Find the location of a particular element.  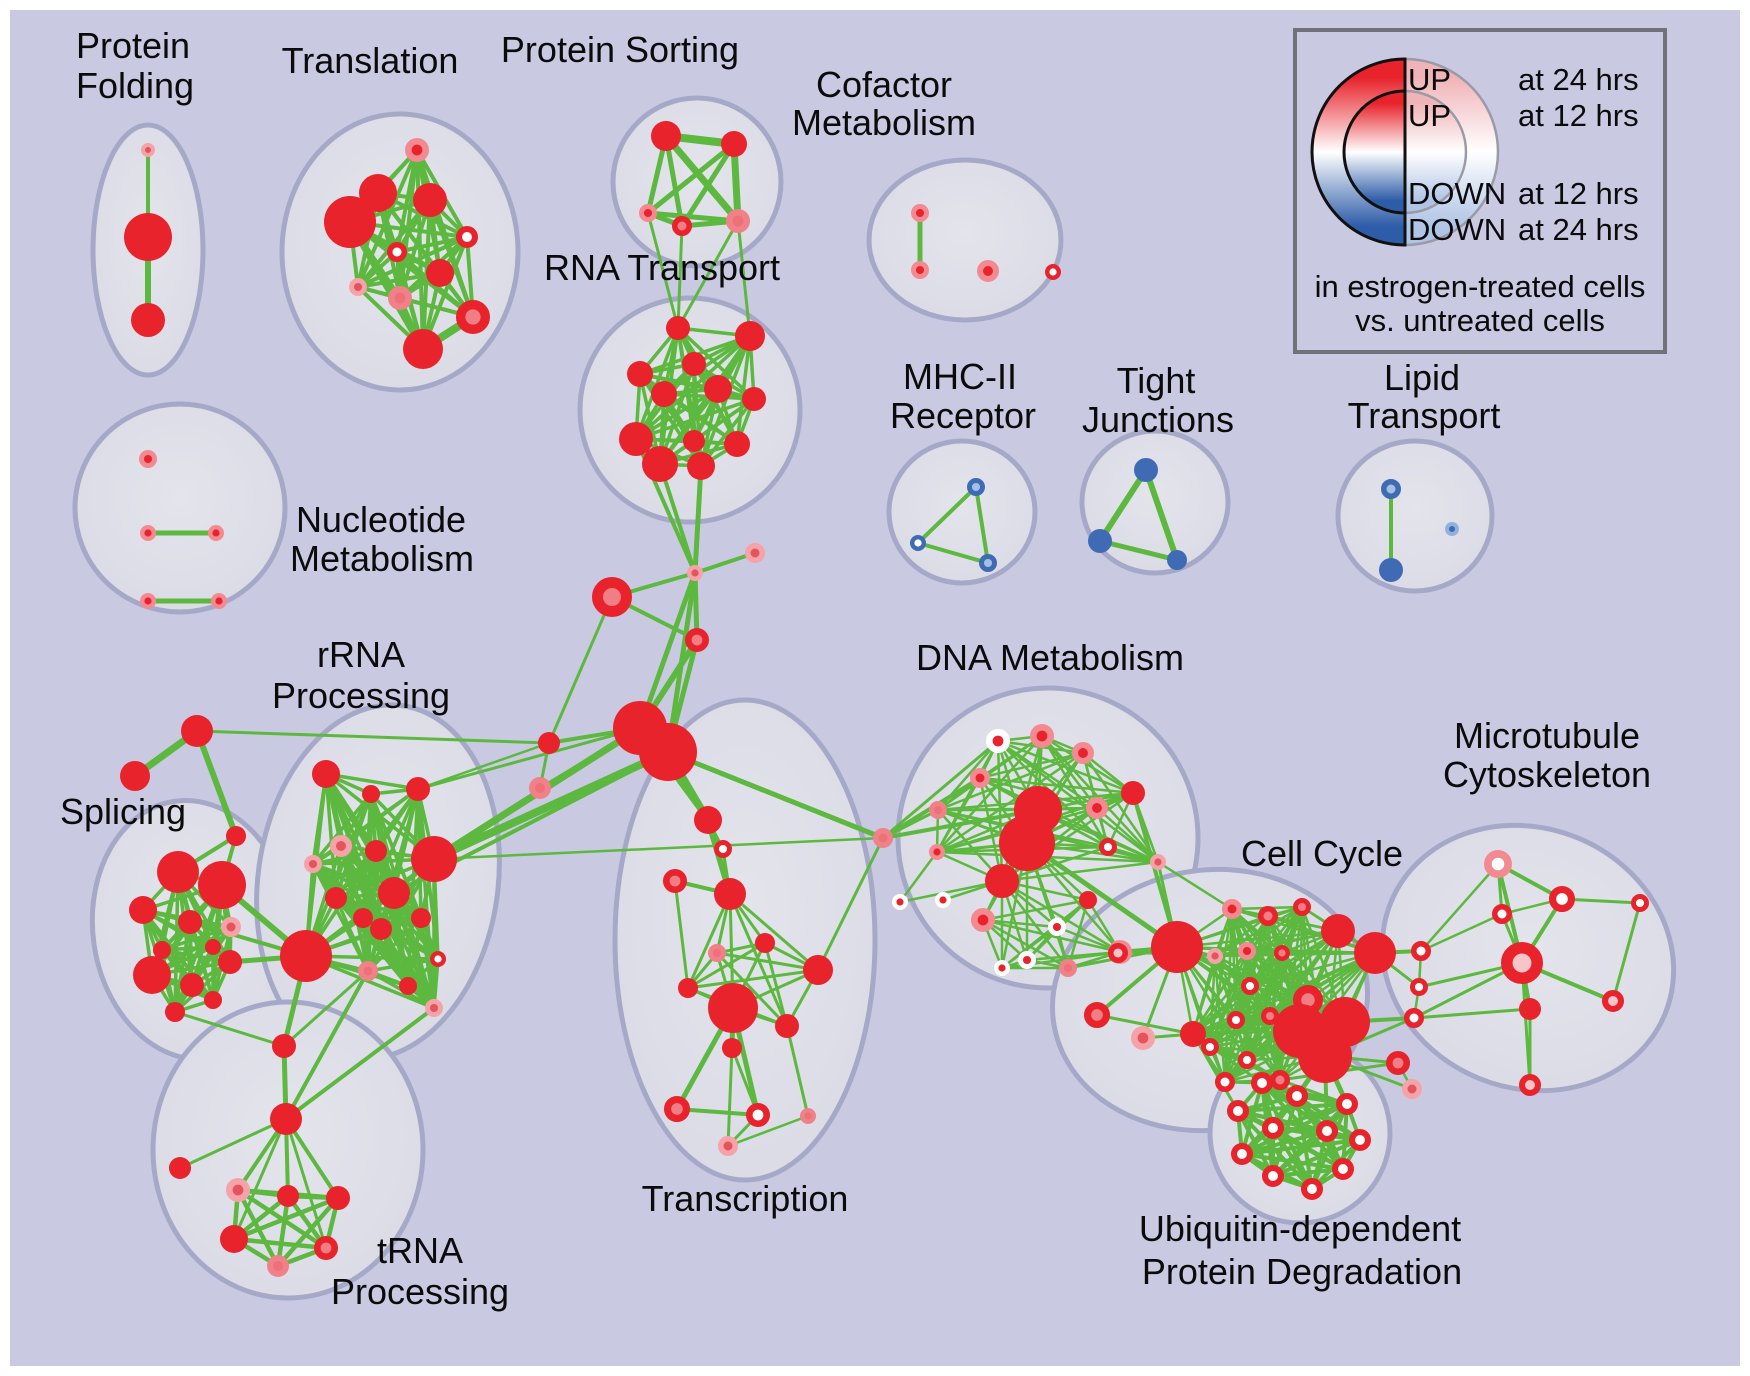

cluster-label-protein-sorting: Protein Sorting is located at coordinates (620, 49).